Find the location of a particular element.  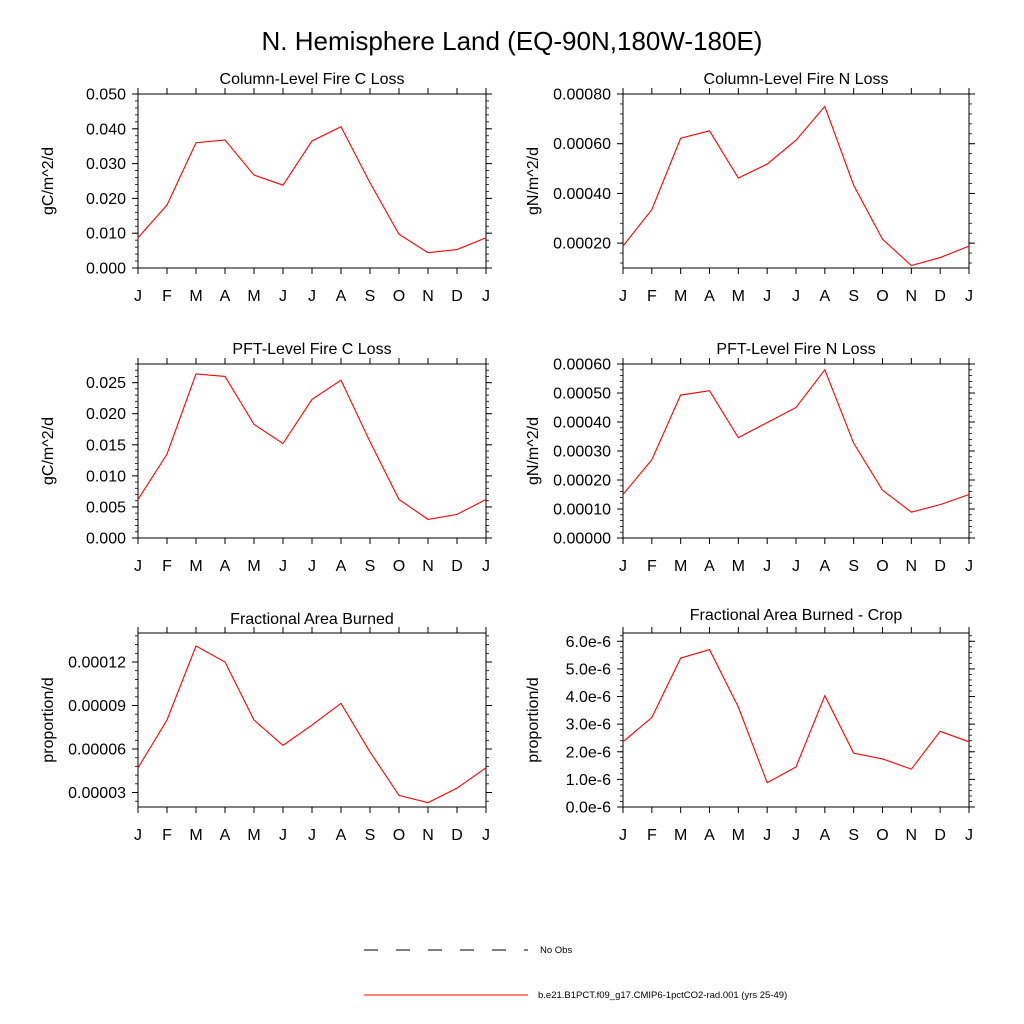

chart-title: Column-Level Fire N Loss is located at coordinates (796, 79).